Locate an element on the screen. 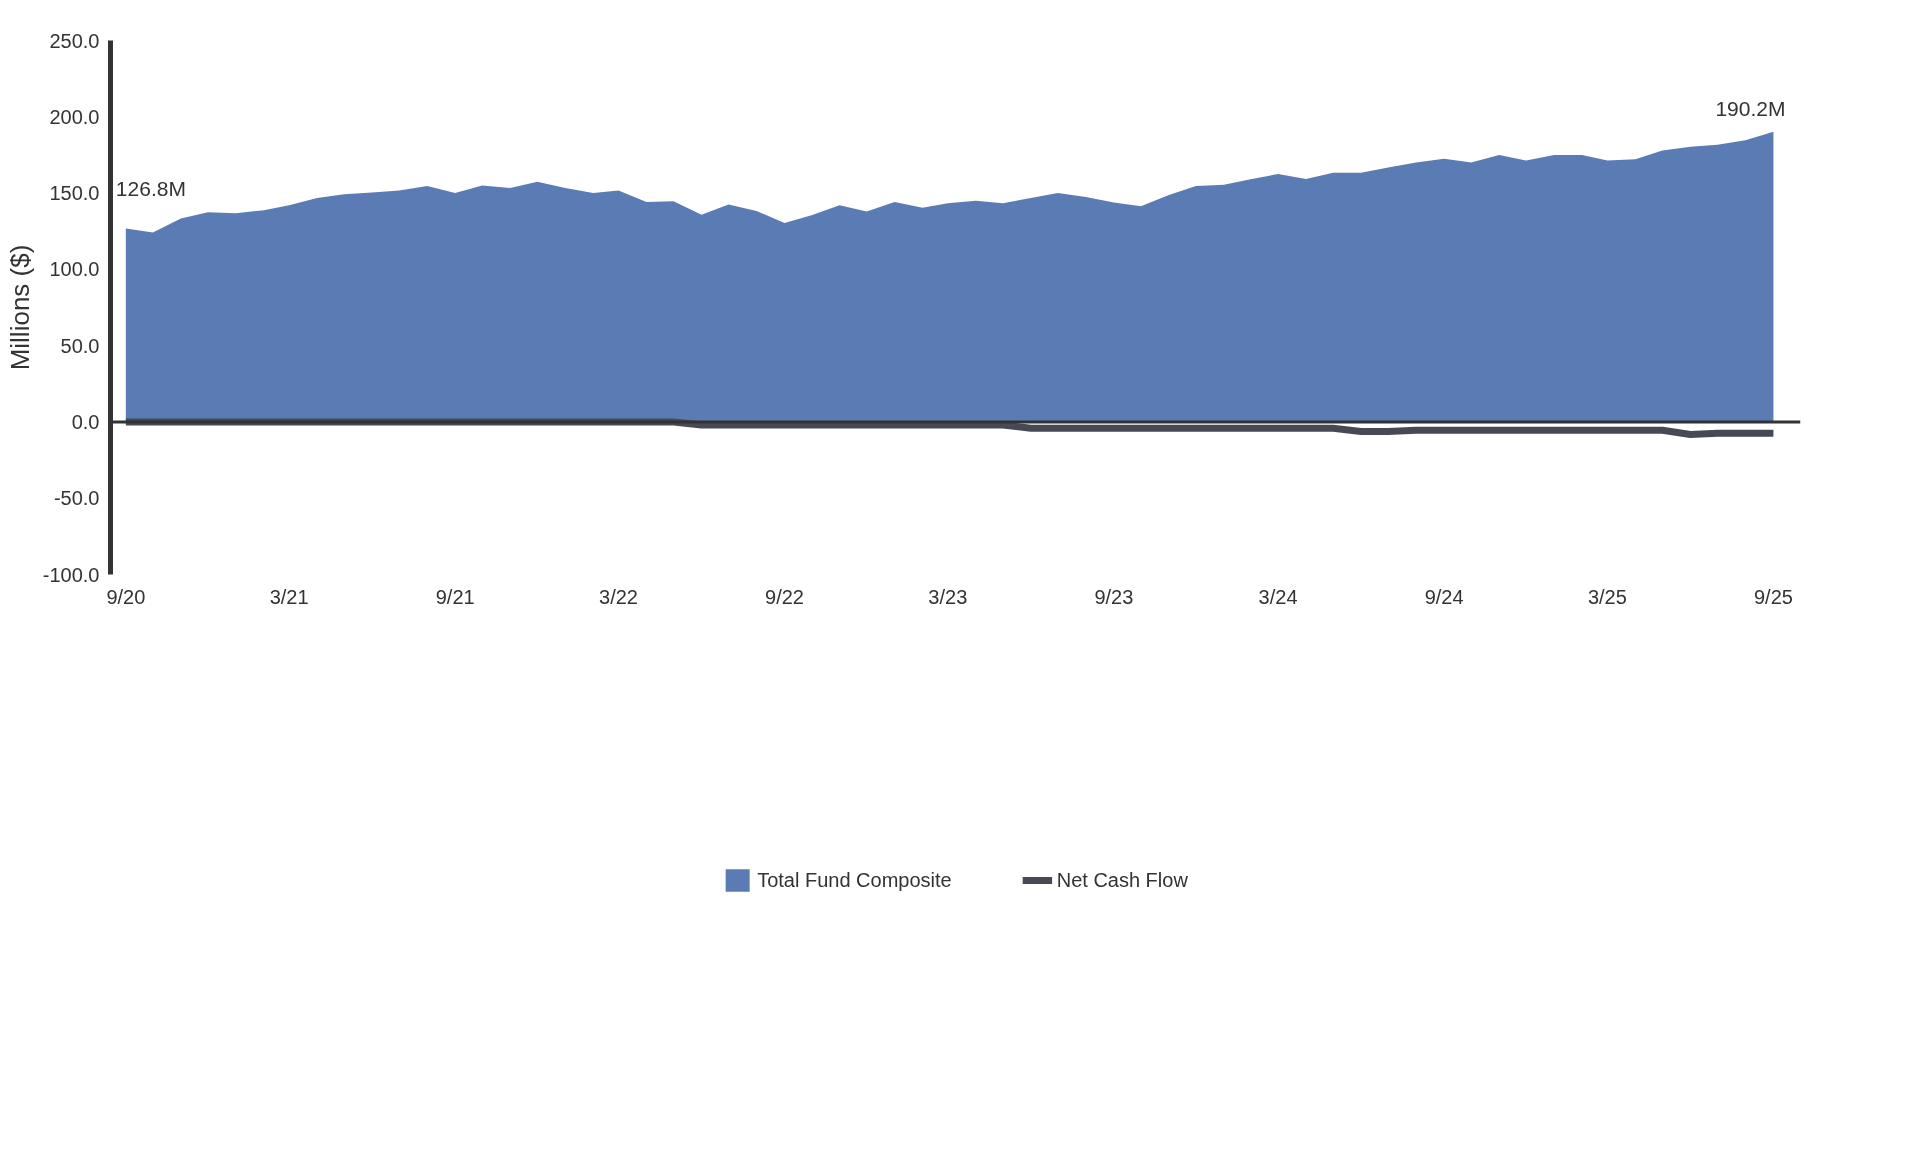 The width and height of the screenshot is (1919, 1151). annotation: 190.2M is located at coordinates (1750, 108).